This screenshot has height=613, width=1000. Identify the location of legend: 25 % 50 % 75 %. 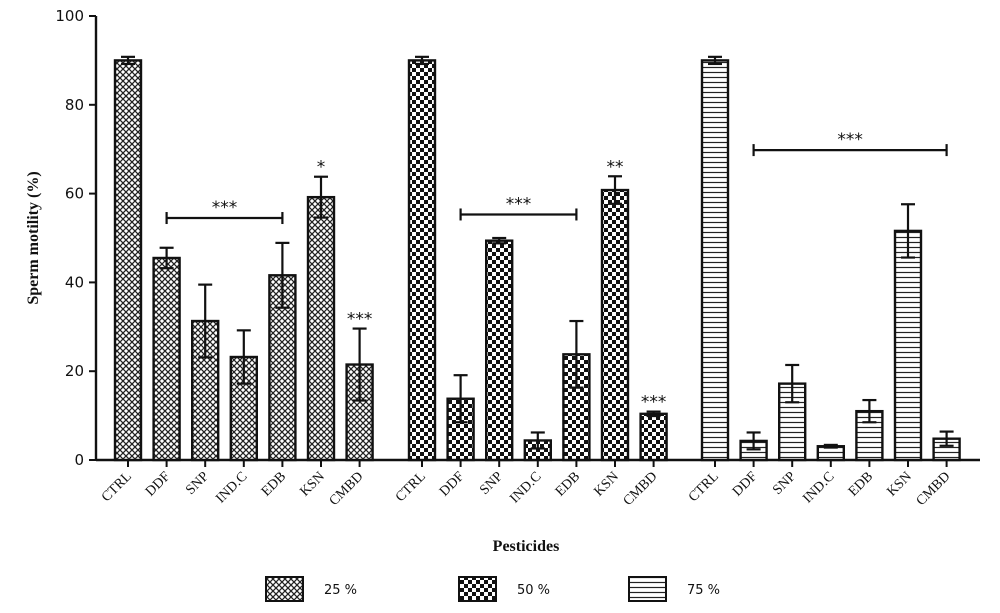
(492, 589).